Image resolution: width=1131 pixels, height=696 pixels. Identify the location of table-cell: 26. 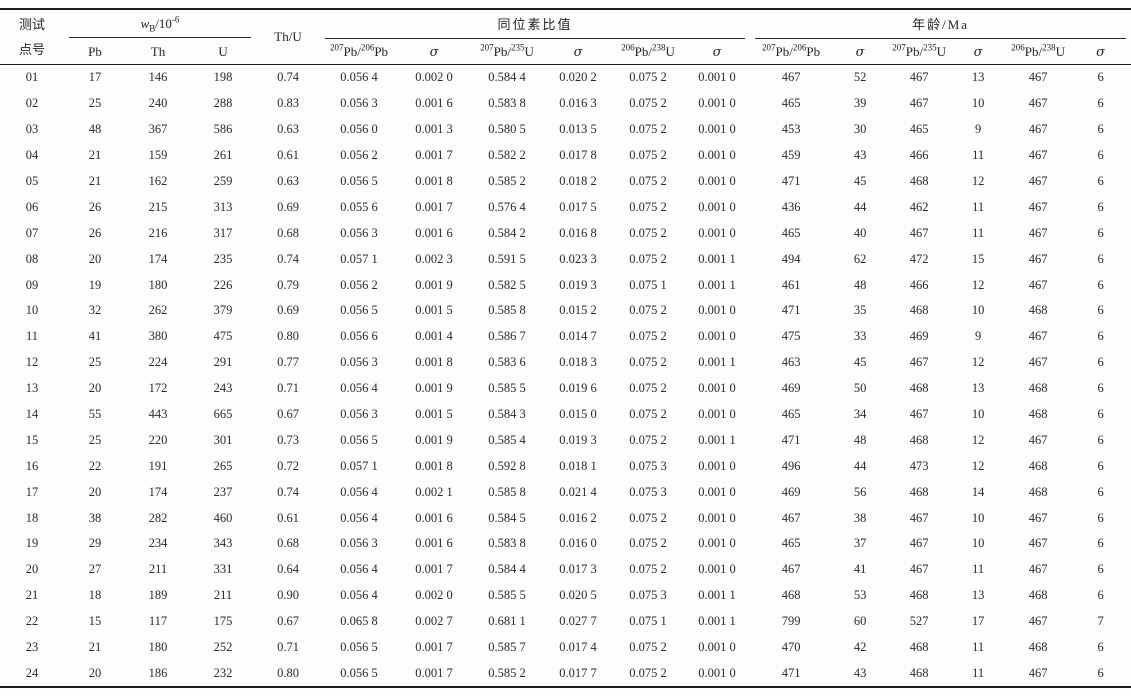
(95, 206).